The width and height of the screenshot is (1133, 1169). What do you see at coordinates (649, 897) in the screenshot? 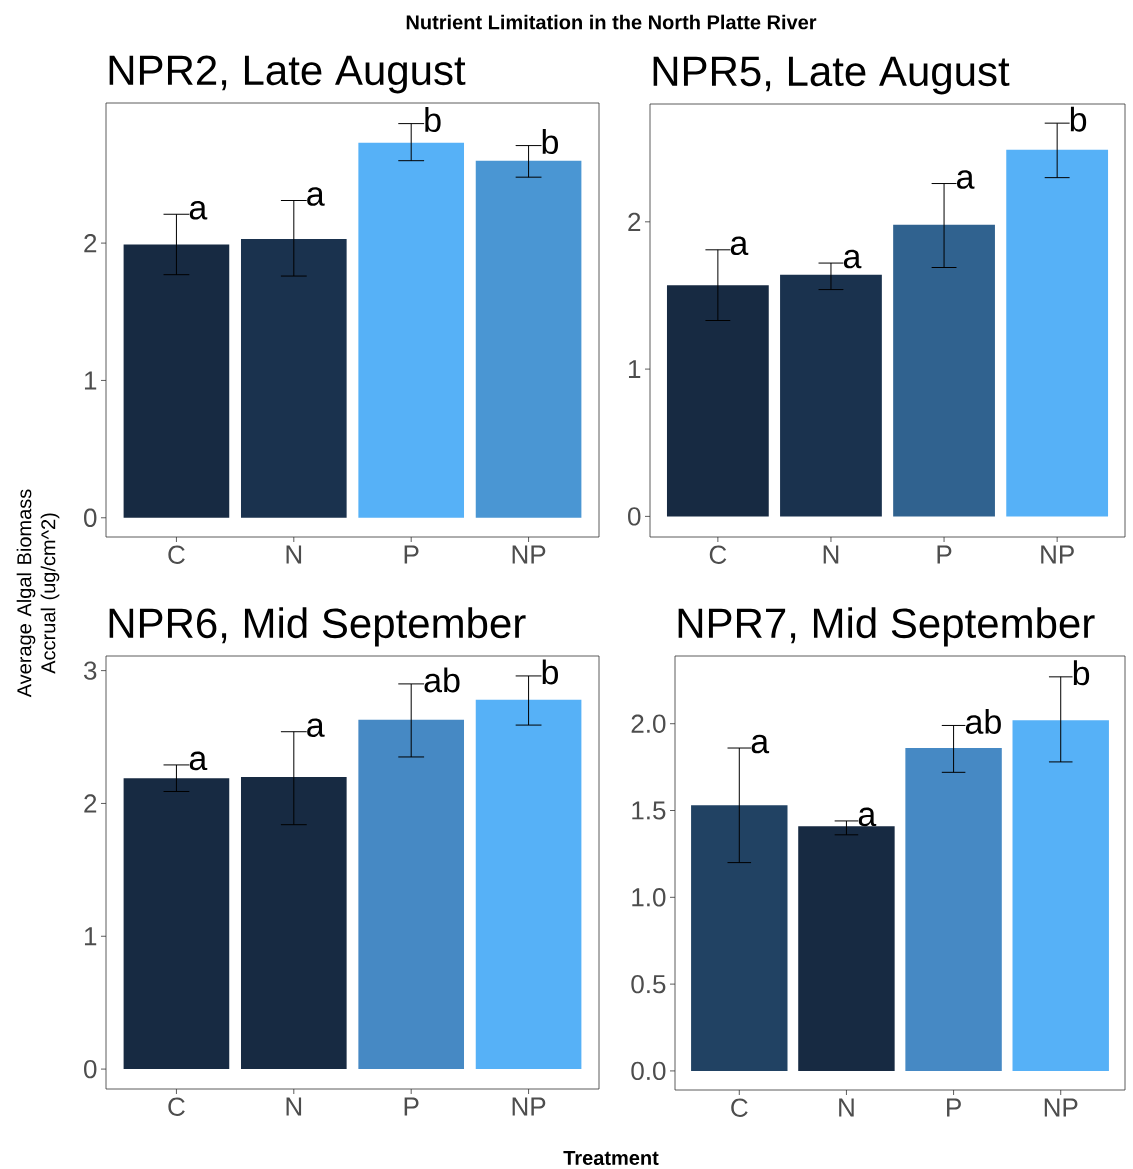
I see `y-tick-label: 1.0` at bounding box center [649, 897].